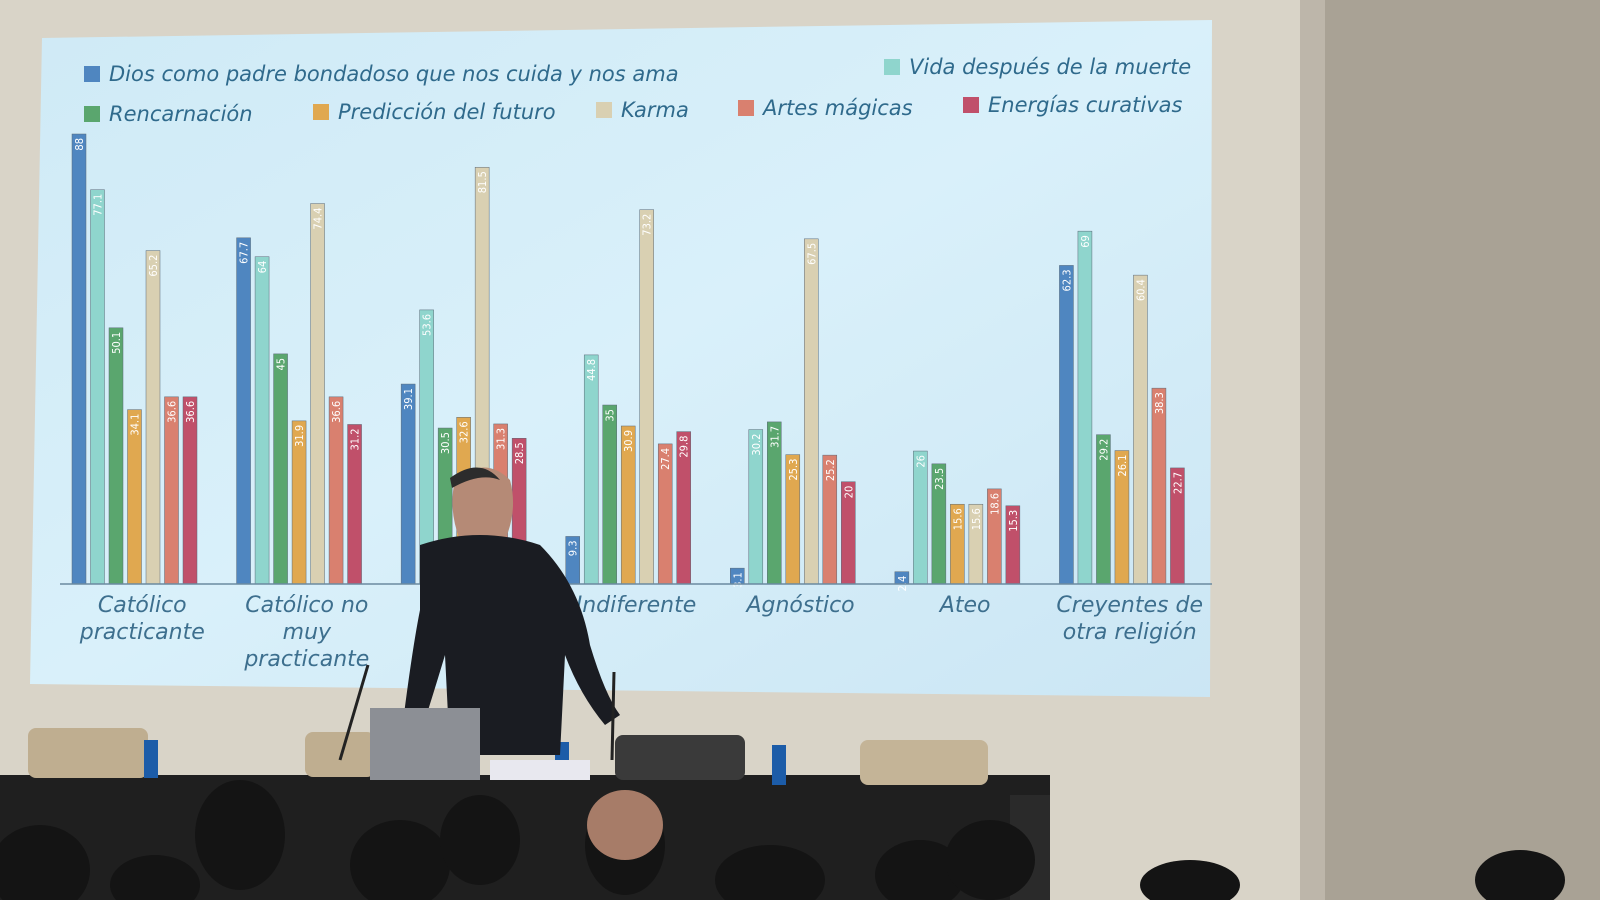  I want to click on x-tick-label: Católico no muy practicante, so click(307, 632).